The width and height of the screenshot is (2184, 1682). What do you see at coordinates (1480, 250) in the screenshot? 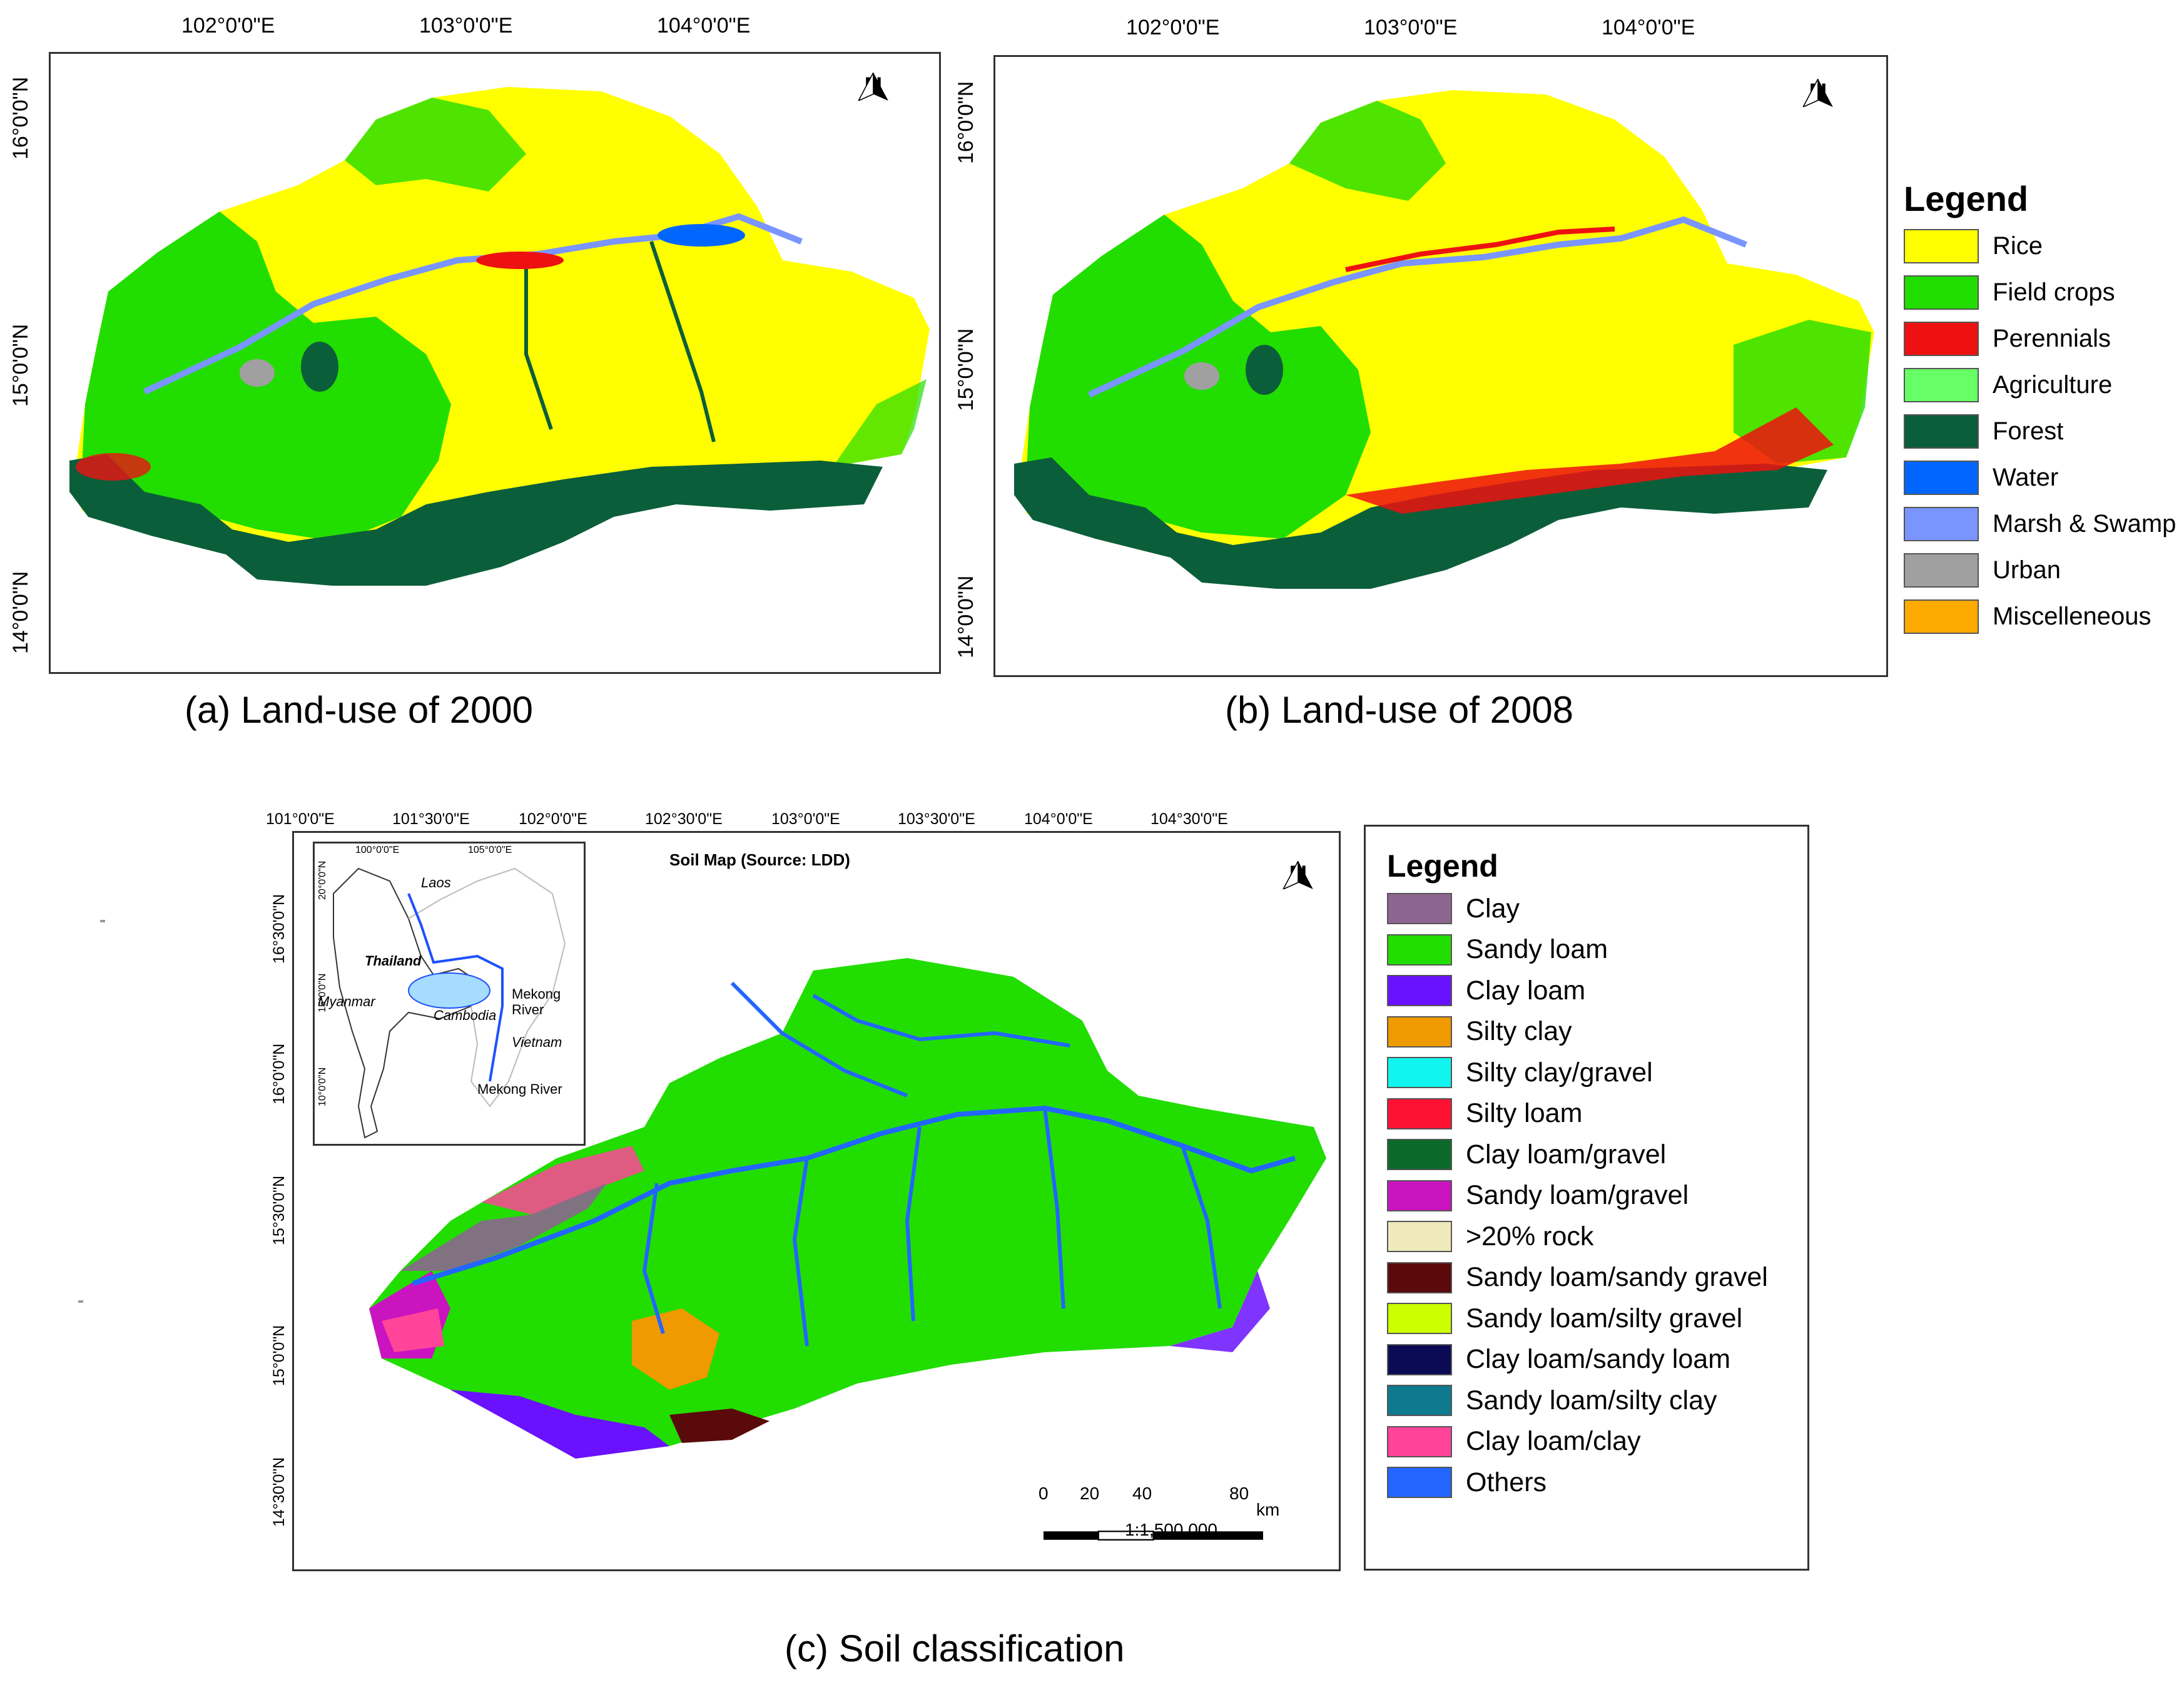
I see `map-b-perennial-river` at bounding box center [1480, 250].